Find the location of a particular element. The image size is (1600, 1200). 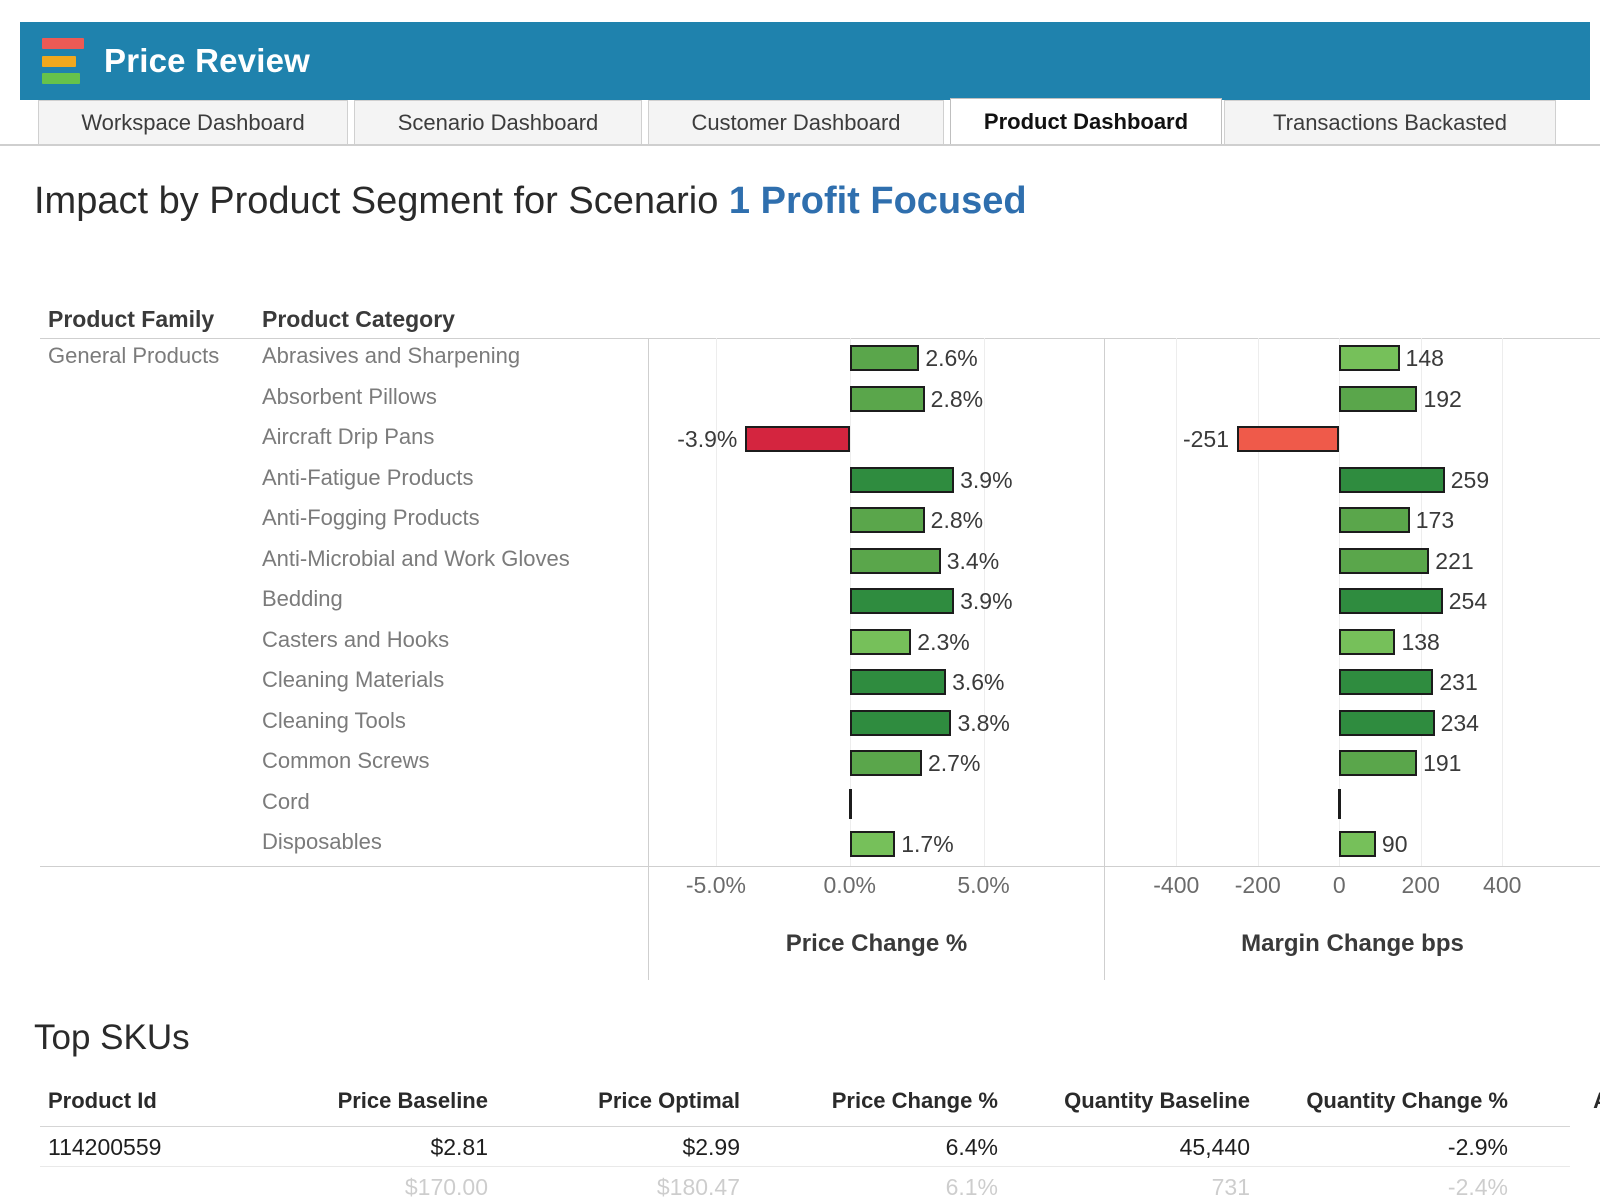

segment-row: Cleaning Materials 3.6% 231 is located at coordinates (820, 682).